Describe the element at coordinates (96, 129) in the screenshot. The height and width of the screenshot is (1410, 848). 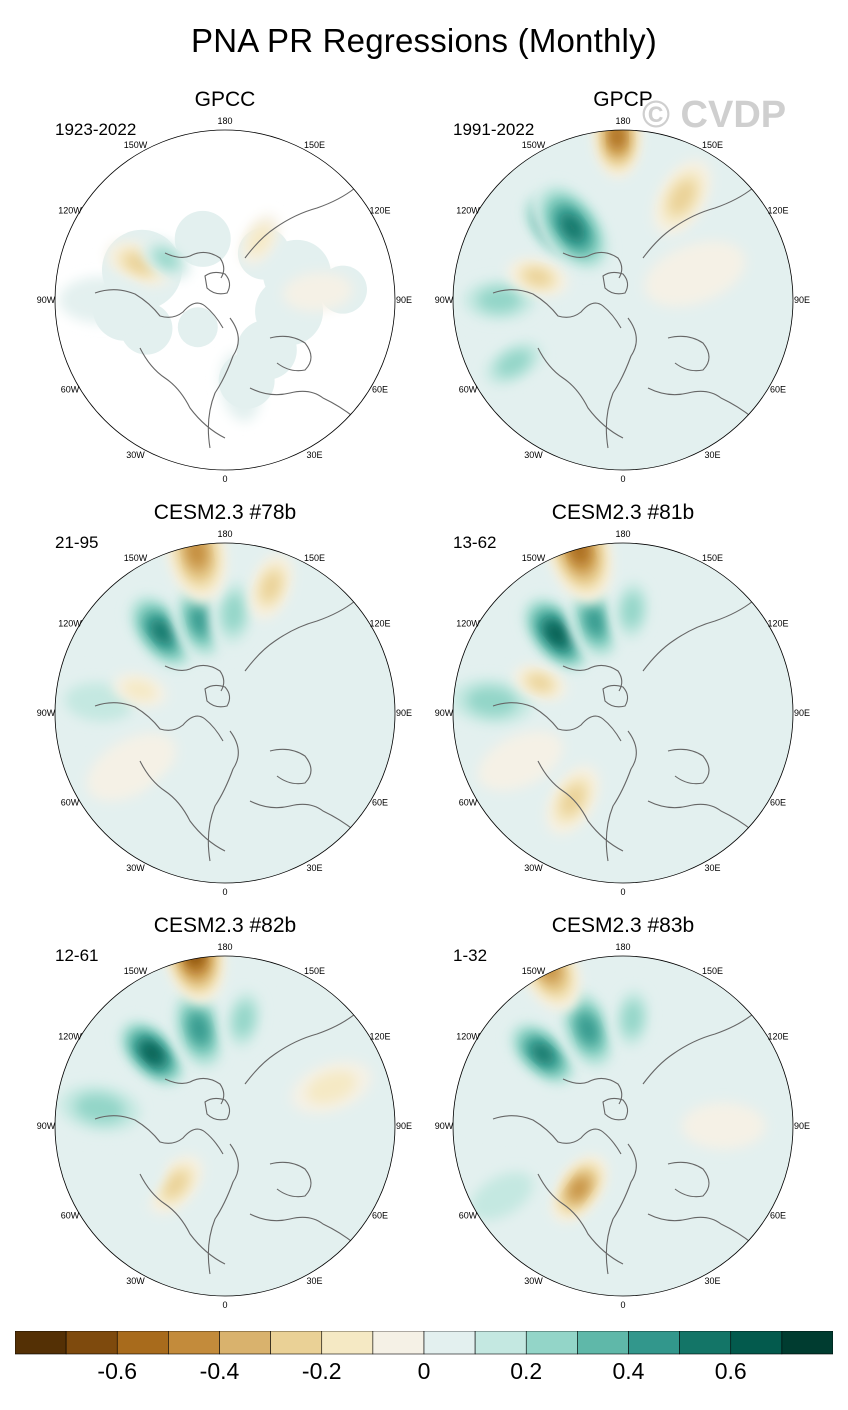
I see `panel-years: 1923-2022` at that location.